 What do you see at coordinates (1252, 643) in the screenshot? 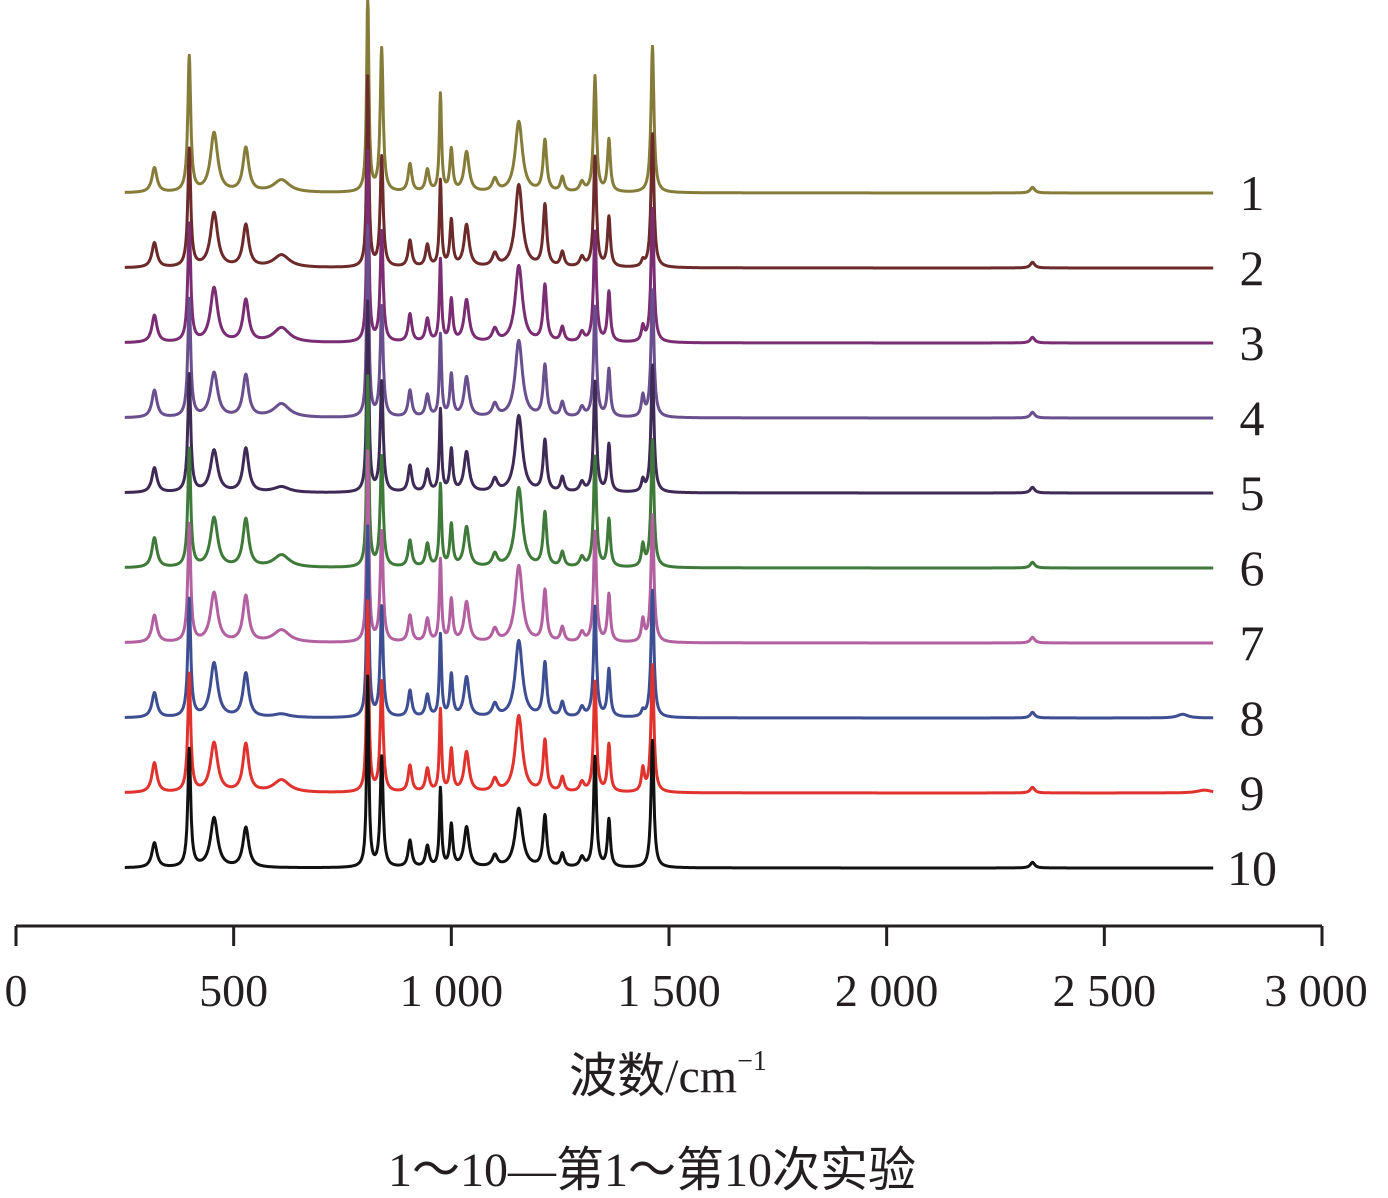
I see `series-label-7: 7` at bounding box center [1252, 643].